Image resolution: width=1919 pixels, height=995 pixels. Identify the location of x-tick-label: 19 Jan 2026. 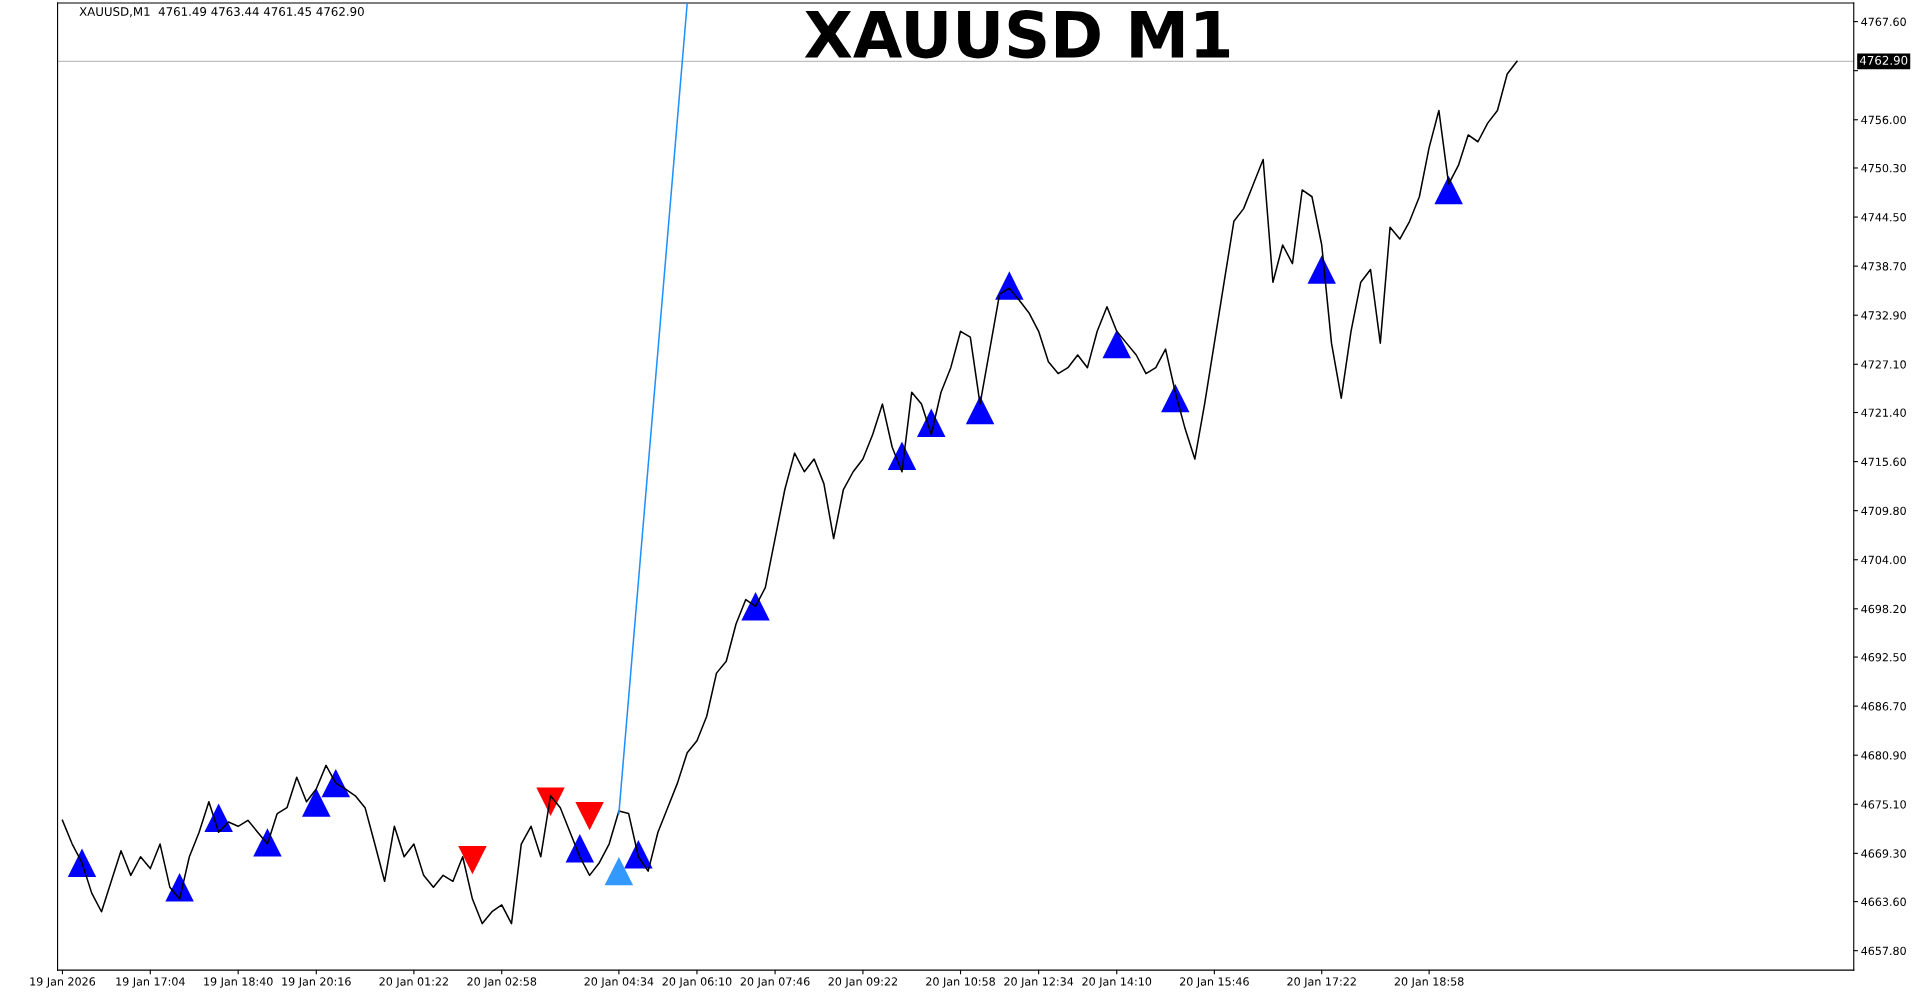
(63, 982).